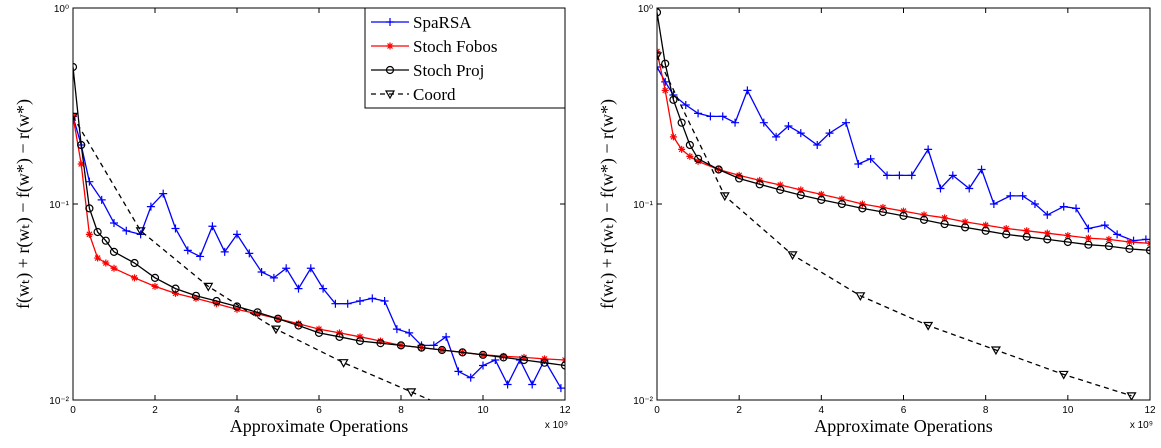  What do you see at coordinates (657, 410) in the screenshot?
I see `x-tick-label: 0` at bounding box center [657, 410].